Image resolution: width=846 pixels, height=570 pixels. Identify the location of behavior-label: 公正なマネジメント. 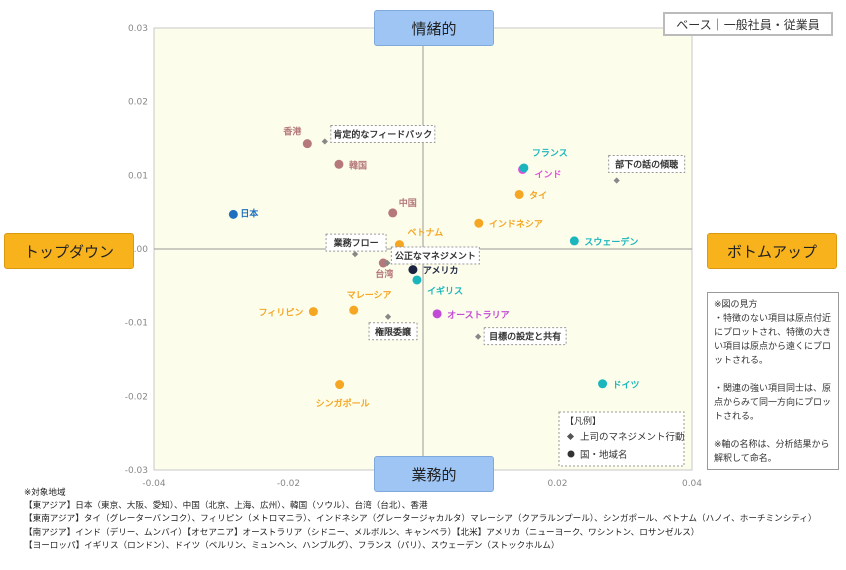
(435, 256).